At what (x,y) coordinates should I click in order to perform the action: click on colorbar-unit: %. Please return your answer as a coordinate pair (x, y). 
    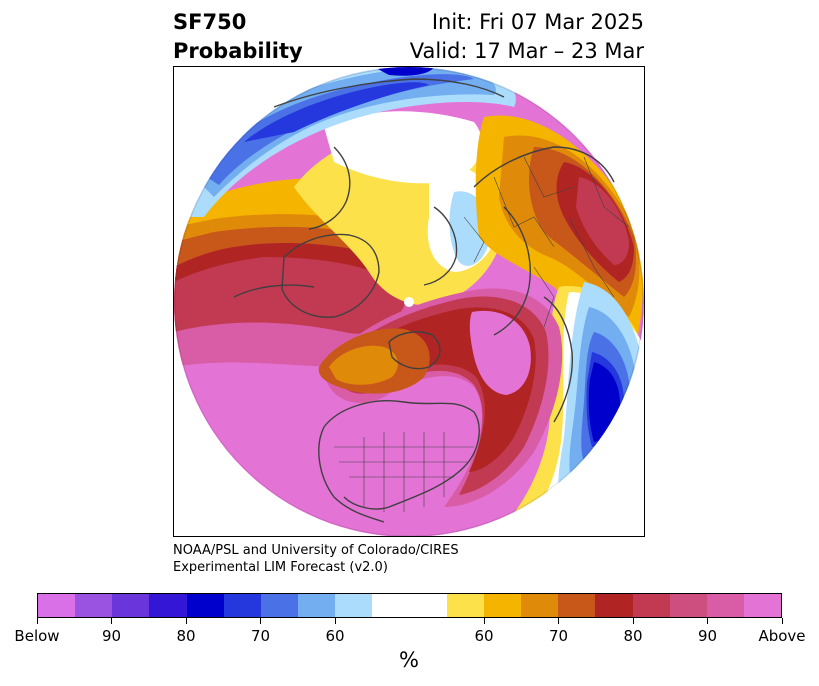
    Looking at the image, I should click on (409, 660).